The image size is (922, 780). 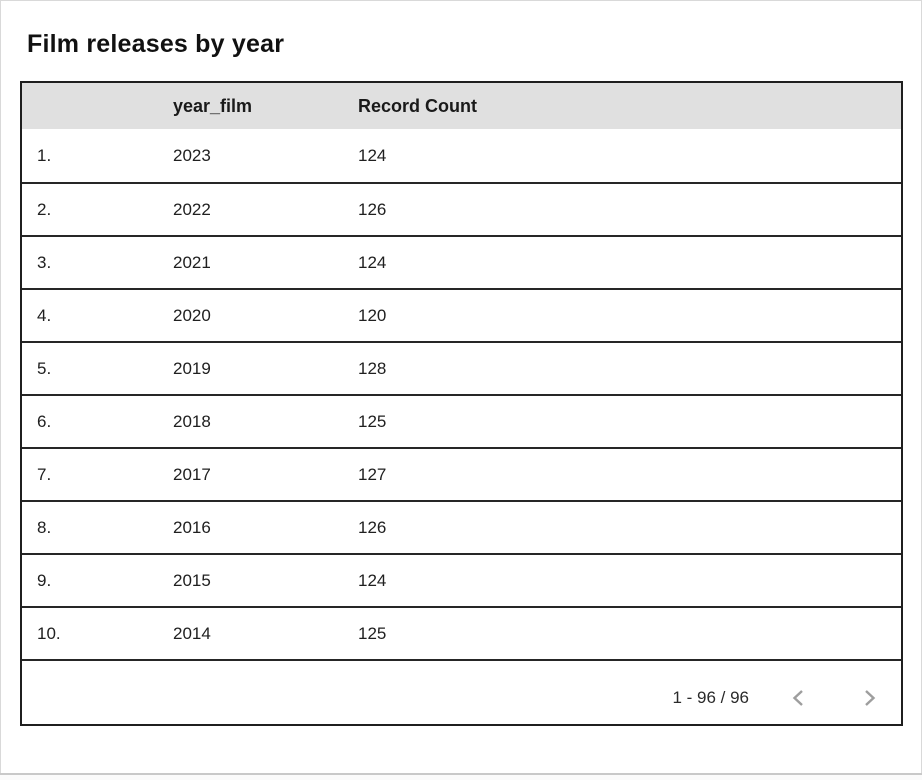 What do you see at coordinates (461, 632) in the screenshot?
I see `table-row: 10. 2014 125` at bounding box center [461, 632].